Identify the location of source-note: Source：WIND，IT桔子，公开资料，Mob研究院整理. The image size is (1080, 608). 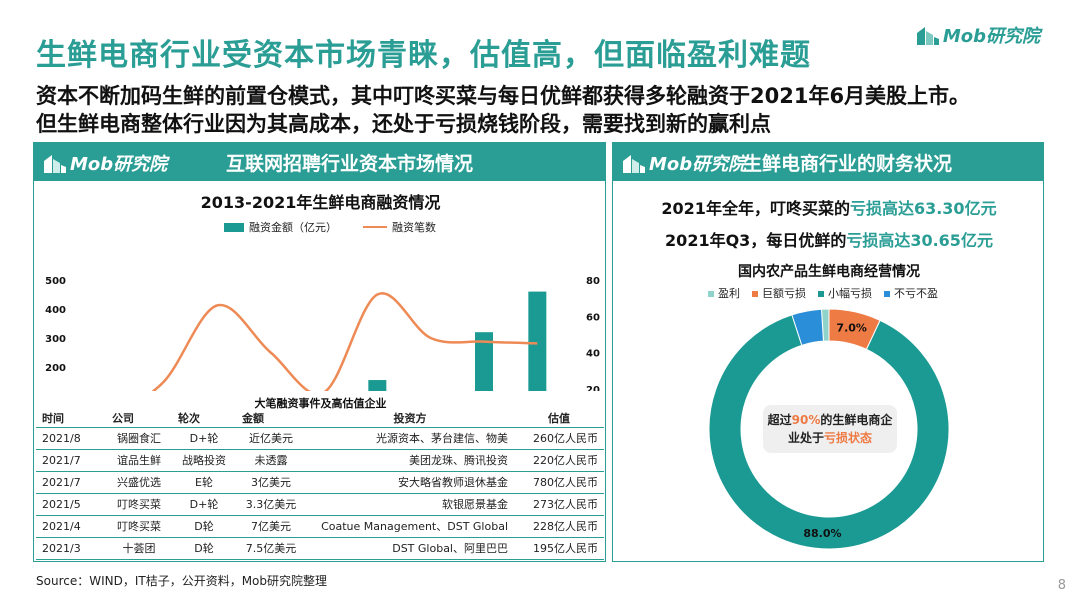
(182, 581).